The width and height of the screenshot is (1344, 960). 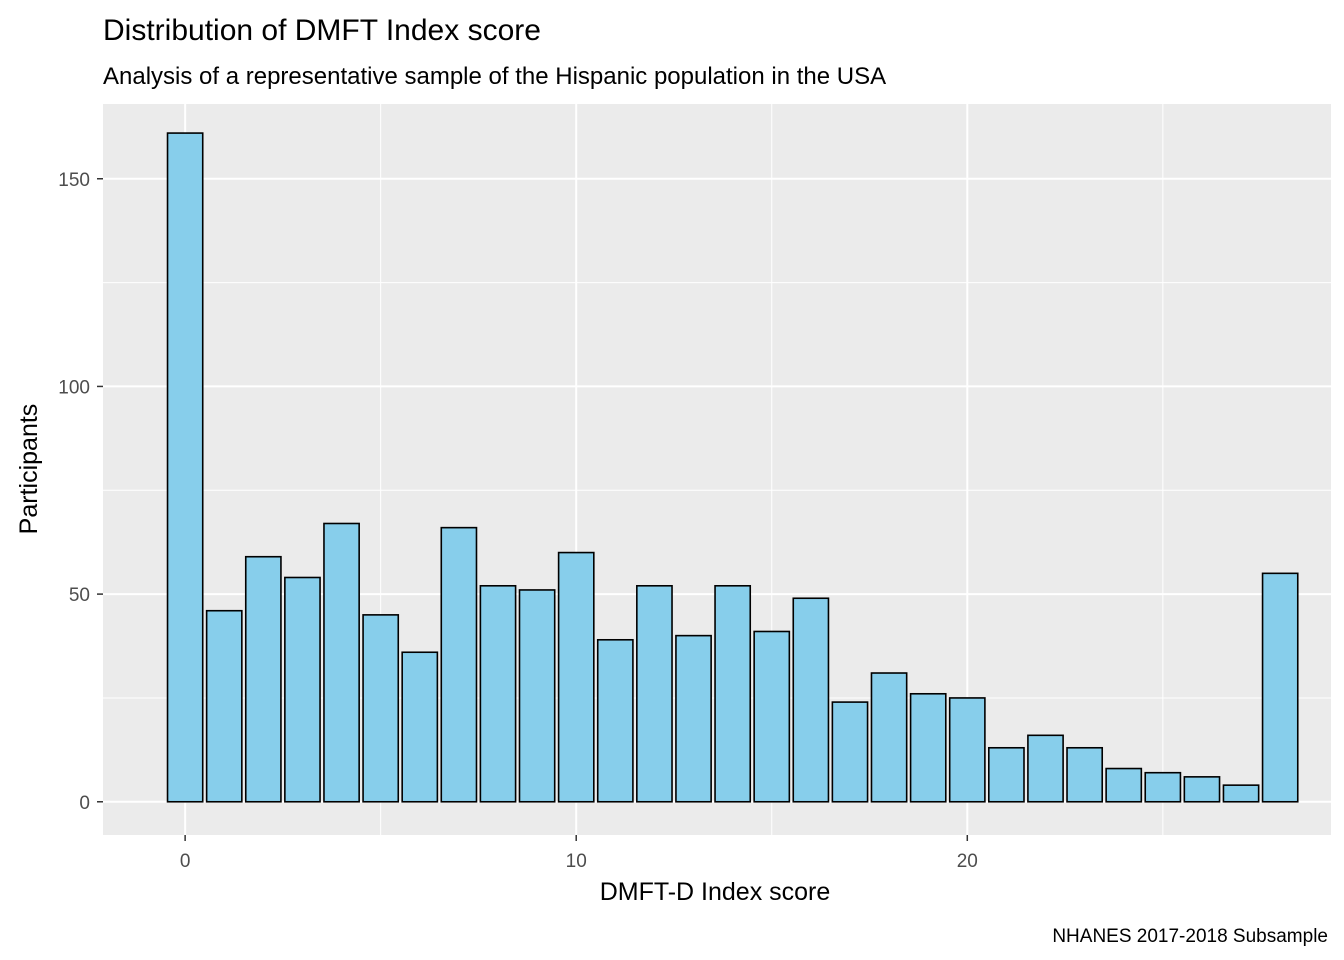 I want to click on y-axis: 0 50 100 150, so click(x=80, y=492).